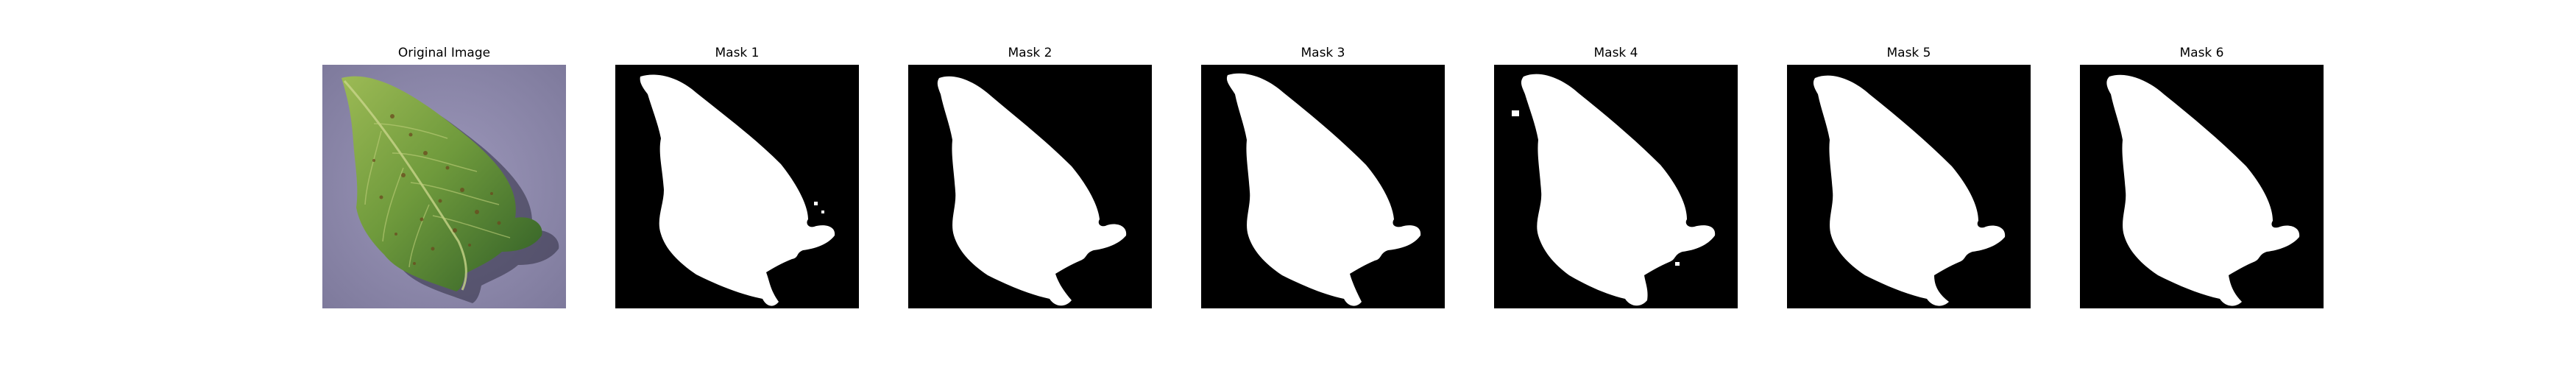  I want to click on panel-title: Mask 3, so click(1323, 53).